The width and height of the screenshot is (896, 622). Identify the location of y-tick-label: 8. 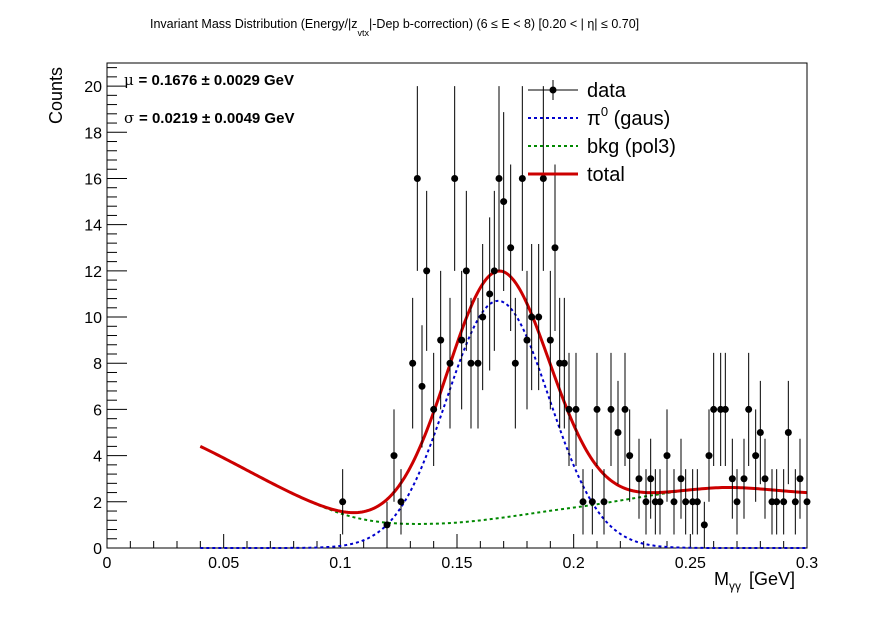
(97, 364).